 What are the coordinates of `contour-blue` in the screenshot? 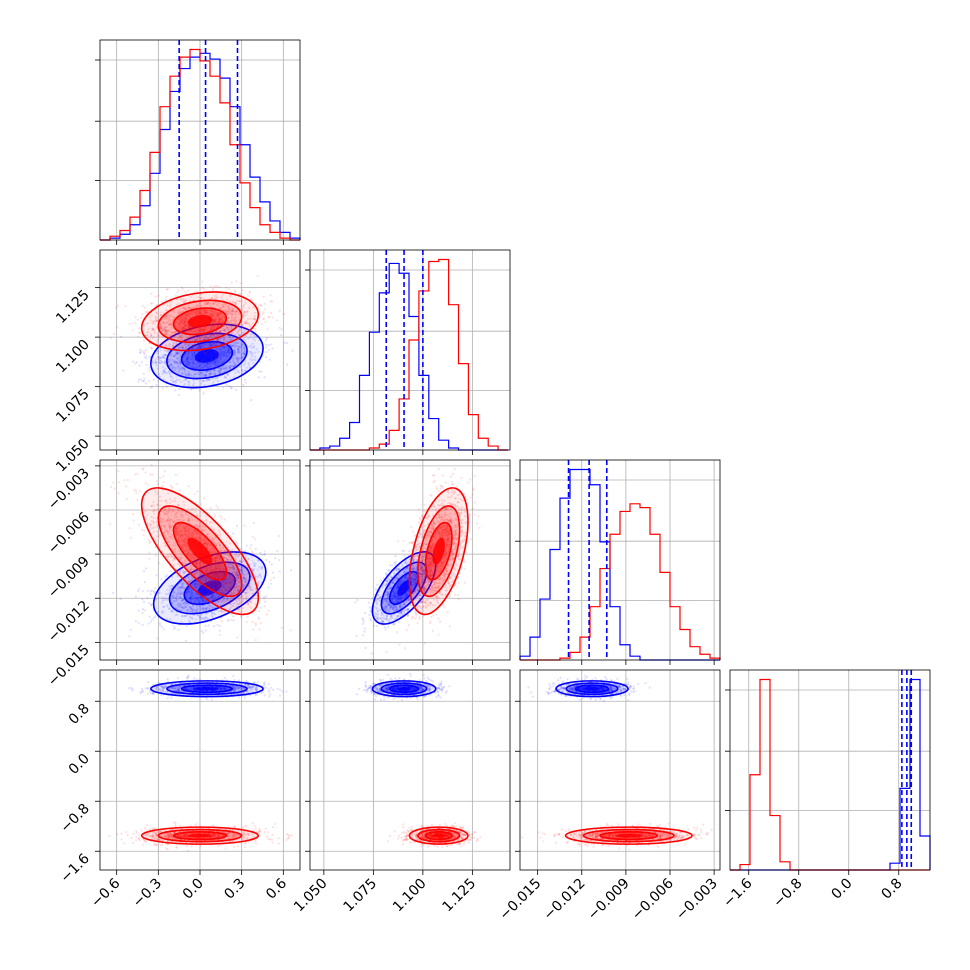 It's located at (207, 356).